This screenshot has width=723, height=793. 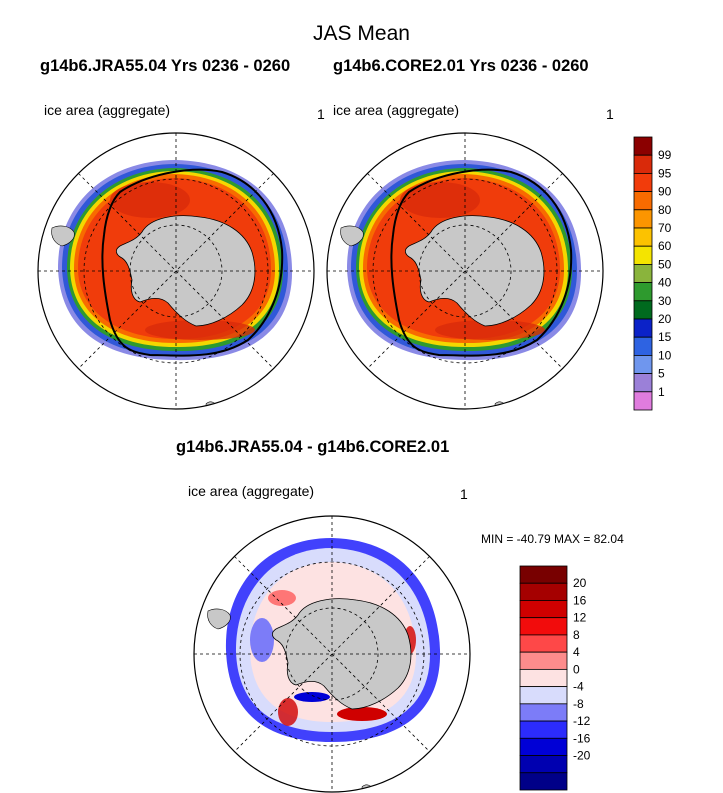 I want to click on grid-right, so click(x=465, y=271).